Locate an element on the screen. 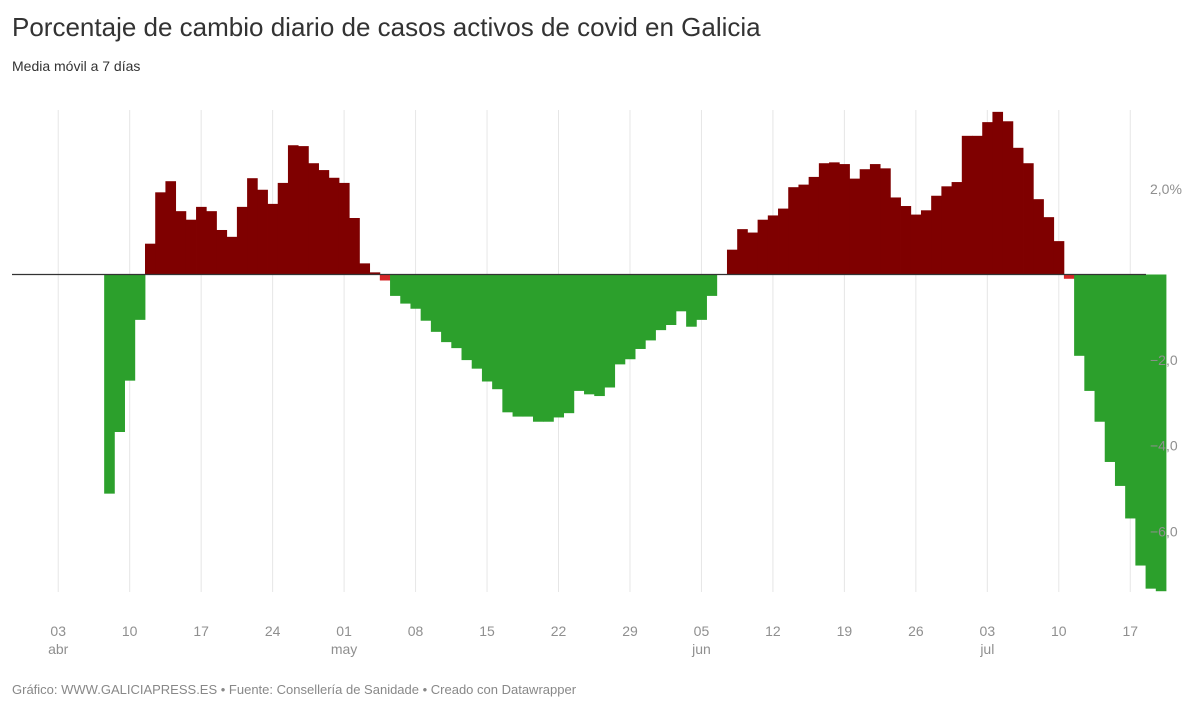 The image size is (1199, 709). x-tick-label: 03 is located at coordinates (58, 631).